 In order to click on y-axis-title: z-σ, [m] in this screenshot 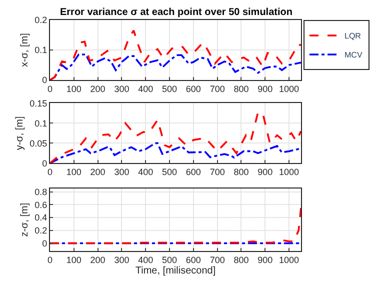, I will do `click(25, 219)`.